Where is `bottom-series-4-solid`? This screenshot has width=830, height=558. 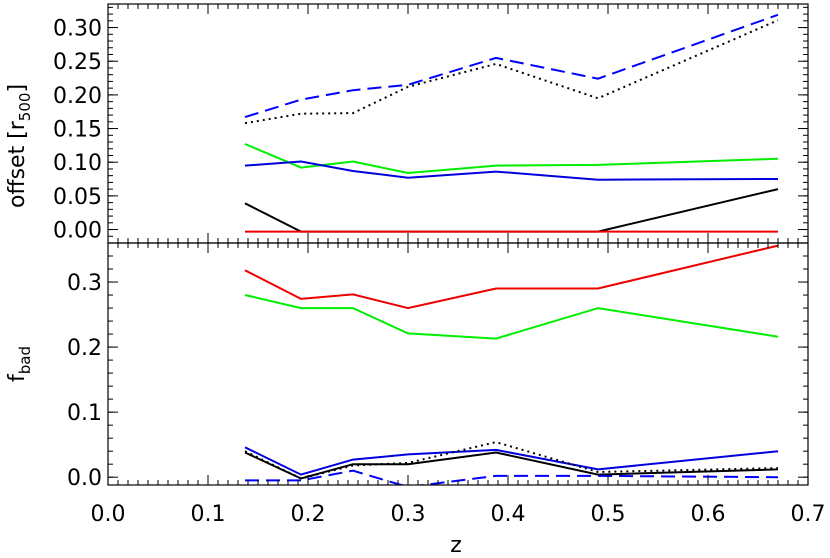 bottom-series-4-solid is located at coordinates (511, 465).